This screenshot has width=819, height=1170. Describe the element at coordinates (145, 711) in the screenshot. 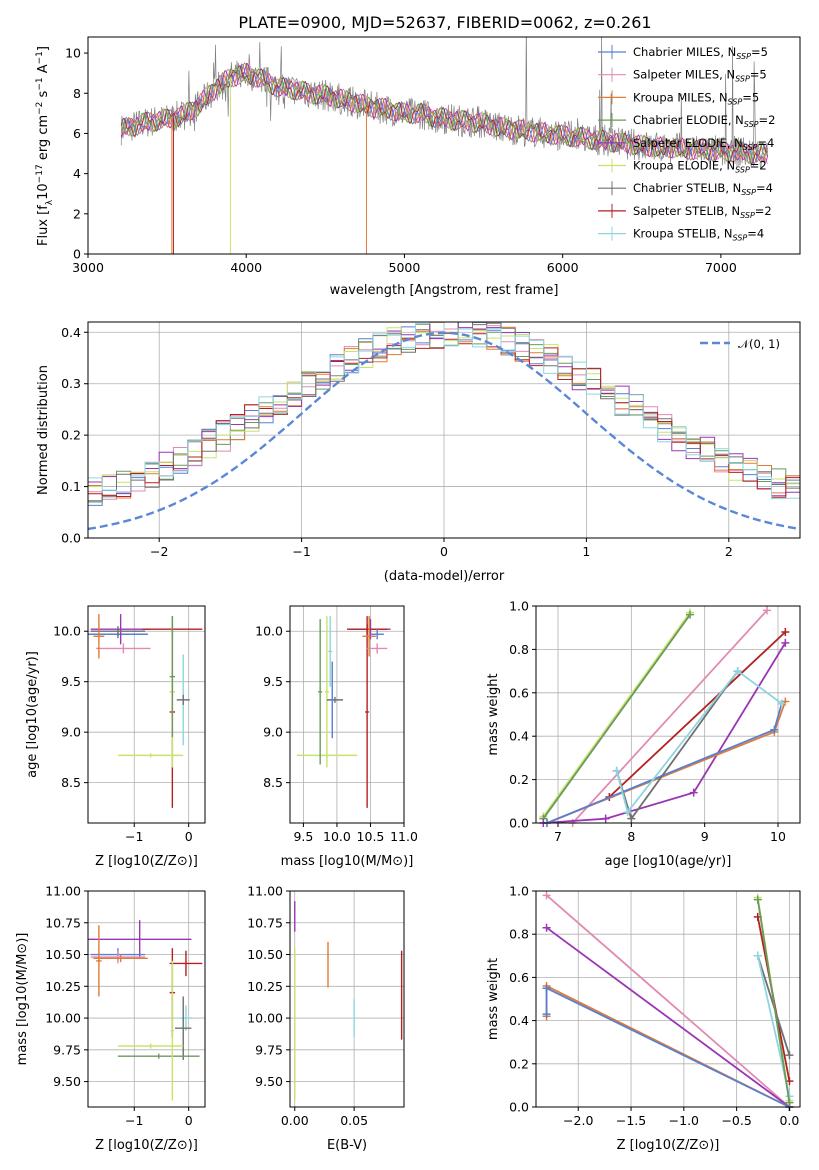

I see `age-vs-z-points` at that location.